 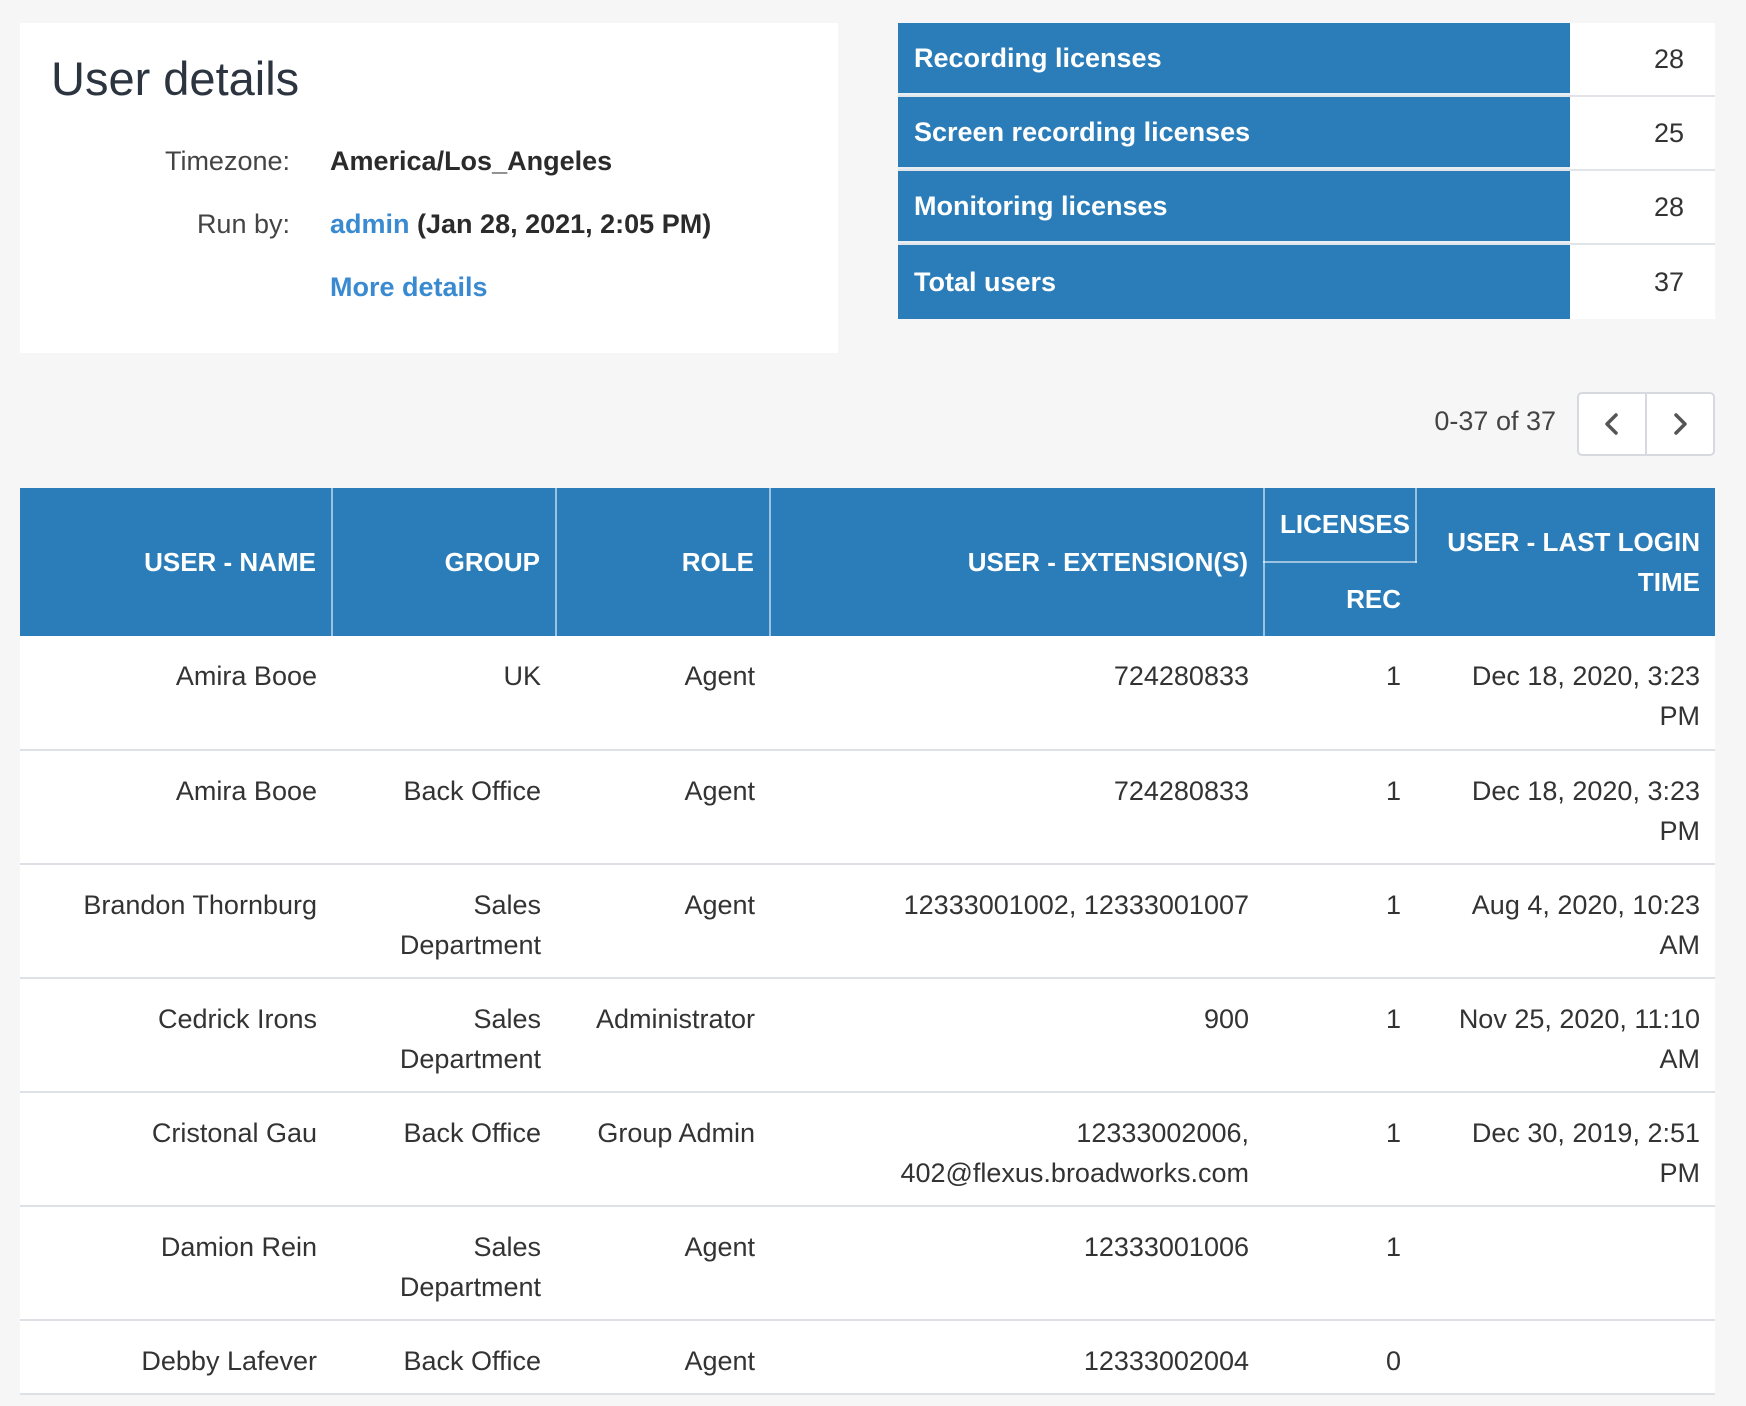 I want to click on cell-role: Administrator, so click(x=663, y=1035).